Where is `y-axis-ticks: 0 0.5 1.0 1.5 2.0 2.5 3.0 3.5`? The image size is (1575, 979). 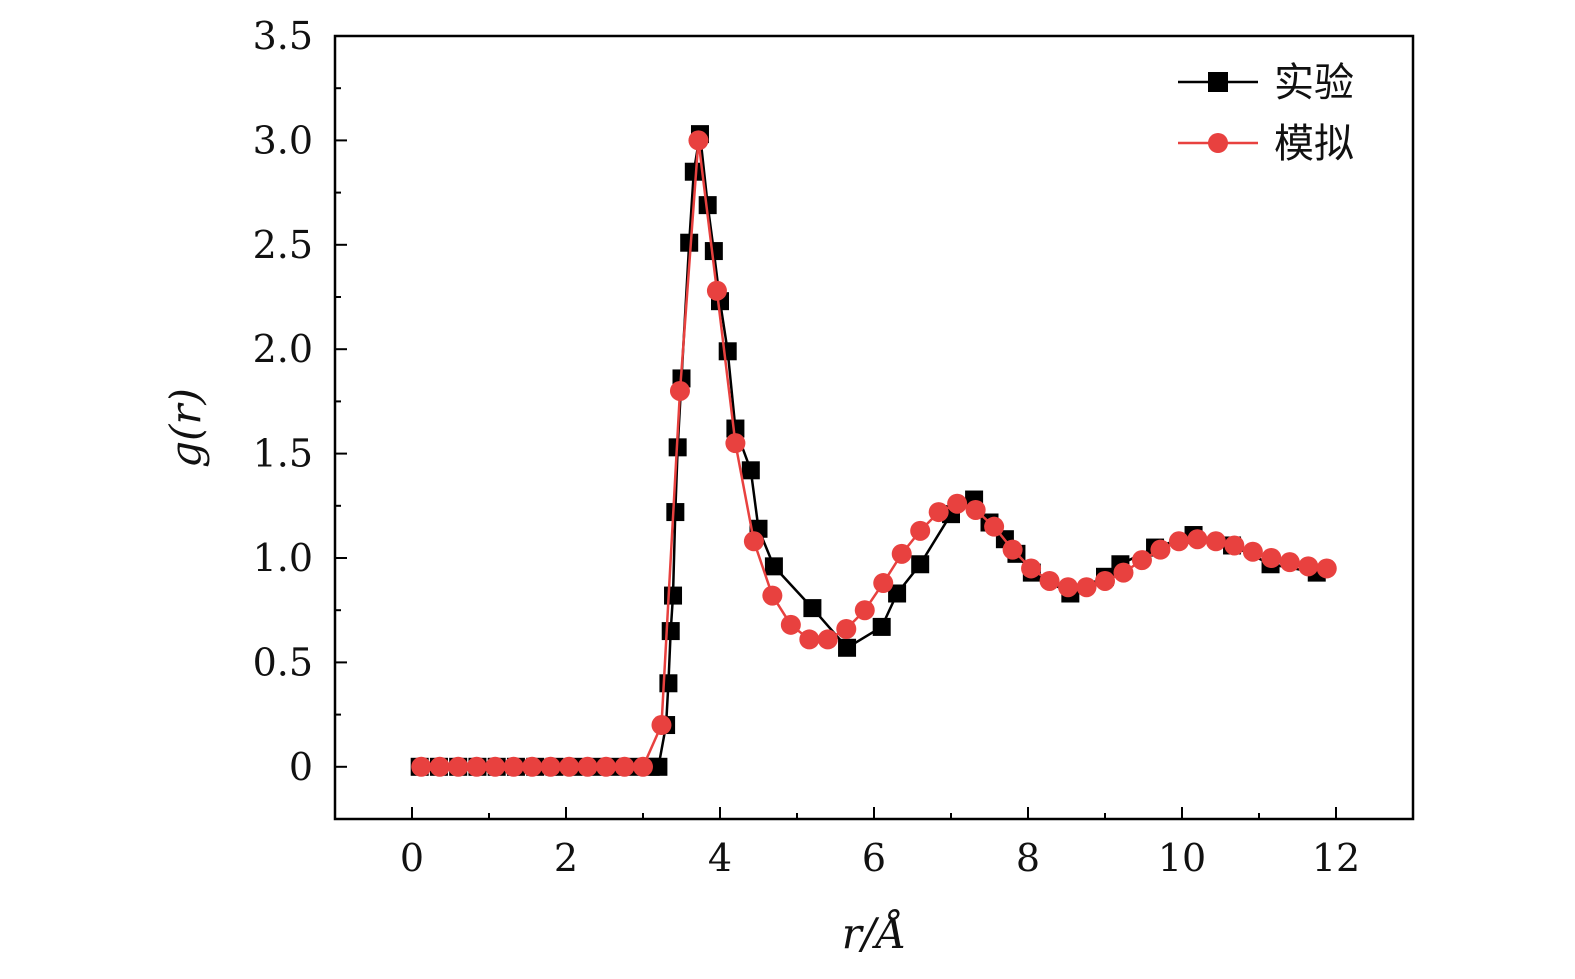 y-axis-ticks: 0 0.5 1.0 1.5 2.0 2.5 3.0 3.5 is located at coordinates (300, 417).